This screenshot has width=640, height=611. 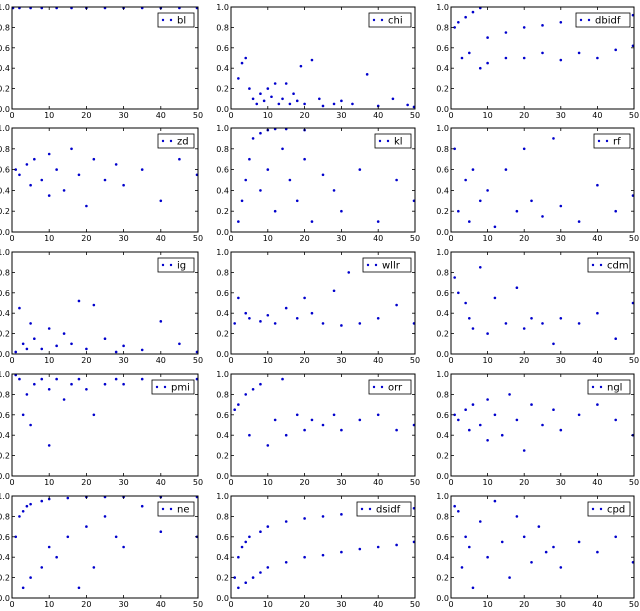 I want to click on subplot: 0 10 20 30 40 50 0.0 0.2 0.4 0.6 0.8 1.0 chi, so click(x=318, y=61).